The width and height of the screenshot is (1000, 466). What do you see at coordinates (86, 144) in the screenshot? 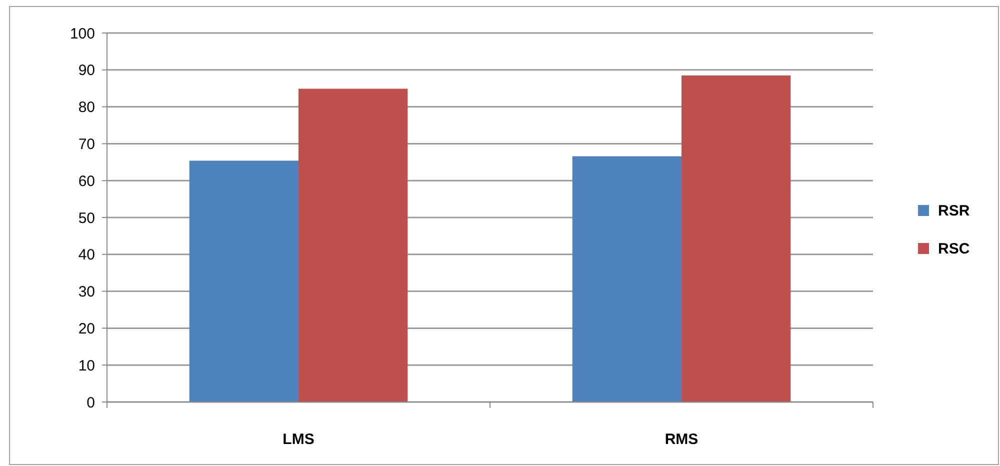
I see `y-tick-label: 70` at bounding box center [86, 144].